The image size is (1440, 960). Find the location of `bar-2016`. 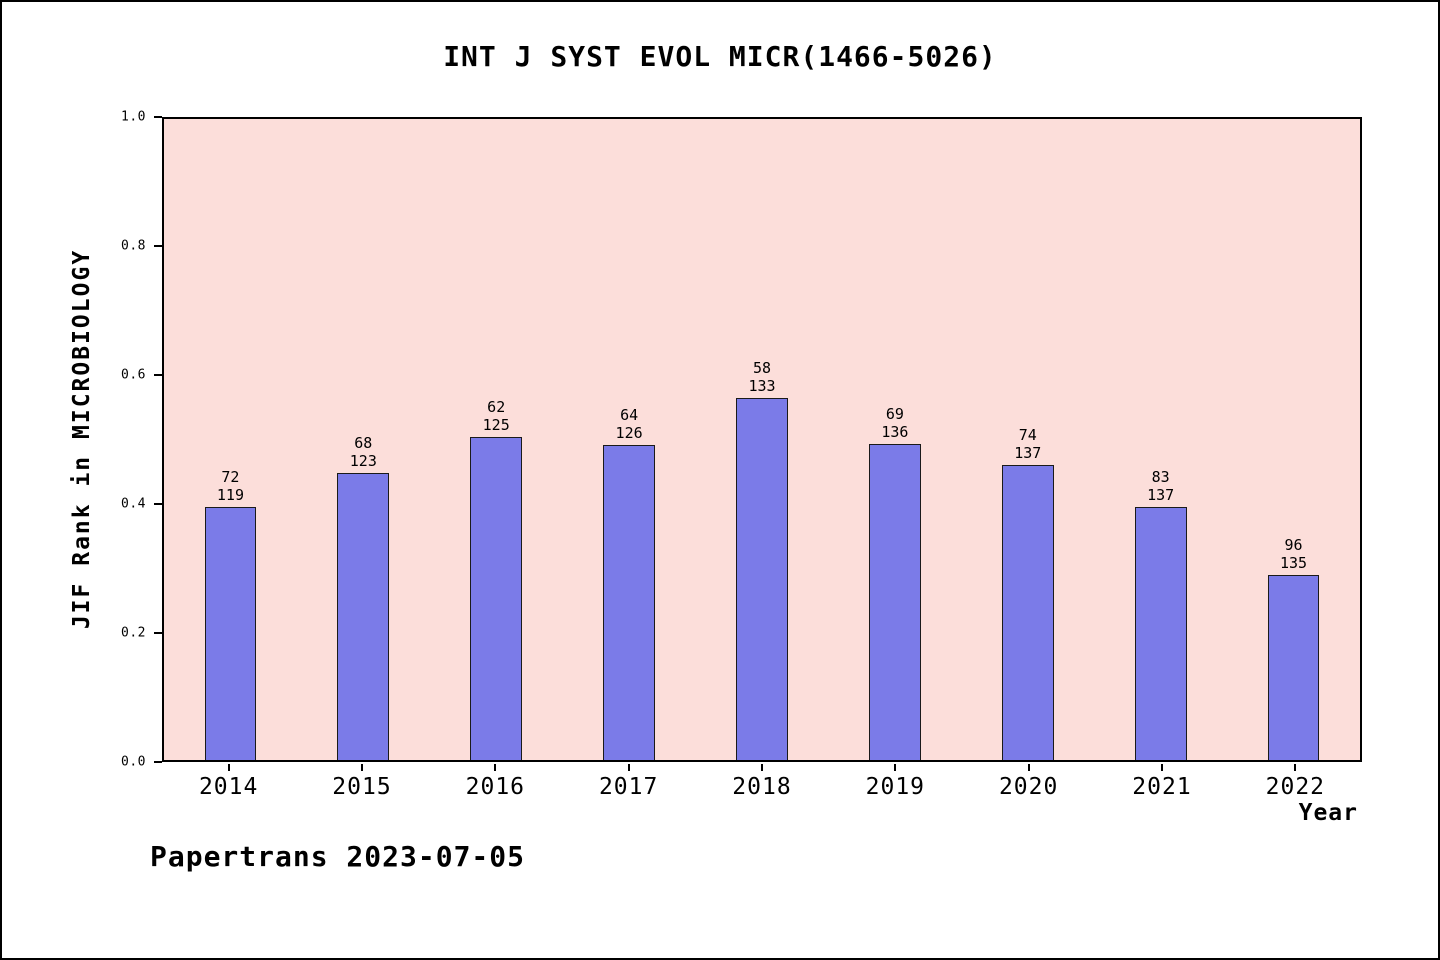

bar-2016 is located at coordinates (496, 598).